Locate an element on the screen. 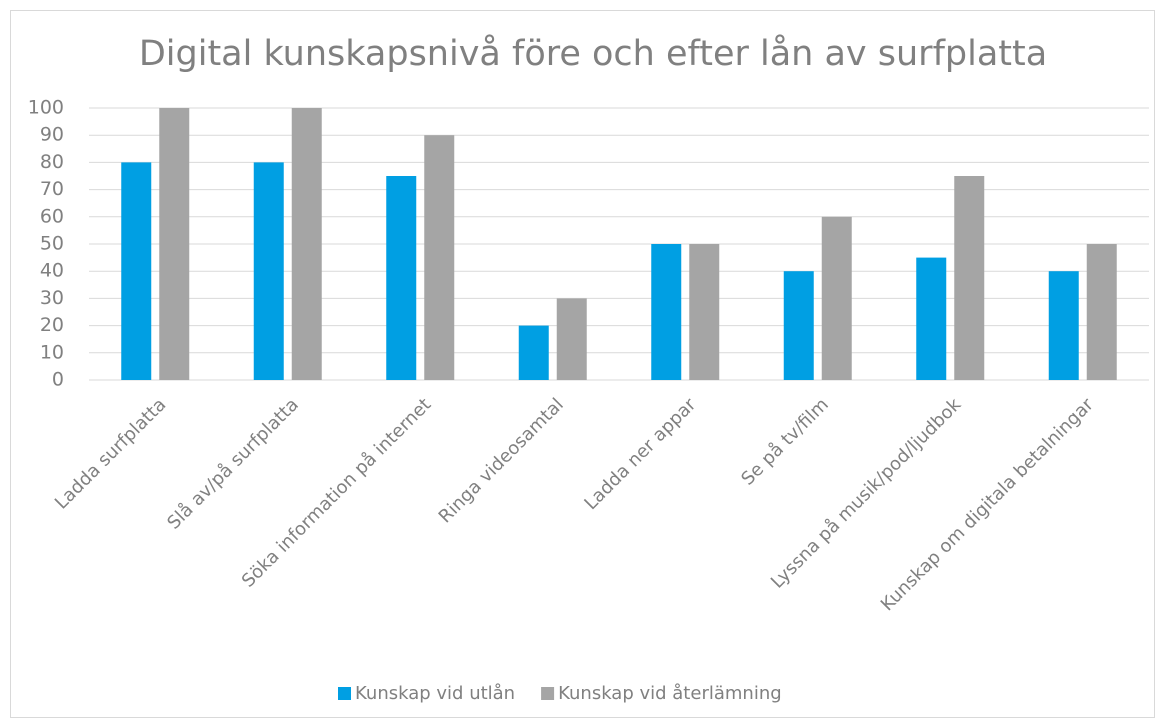  y-tick-label: 60 is located at coordinates (52, 216).